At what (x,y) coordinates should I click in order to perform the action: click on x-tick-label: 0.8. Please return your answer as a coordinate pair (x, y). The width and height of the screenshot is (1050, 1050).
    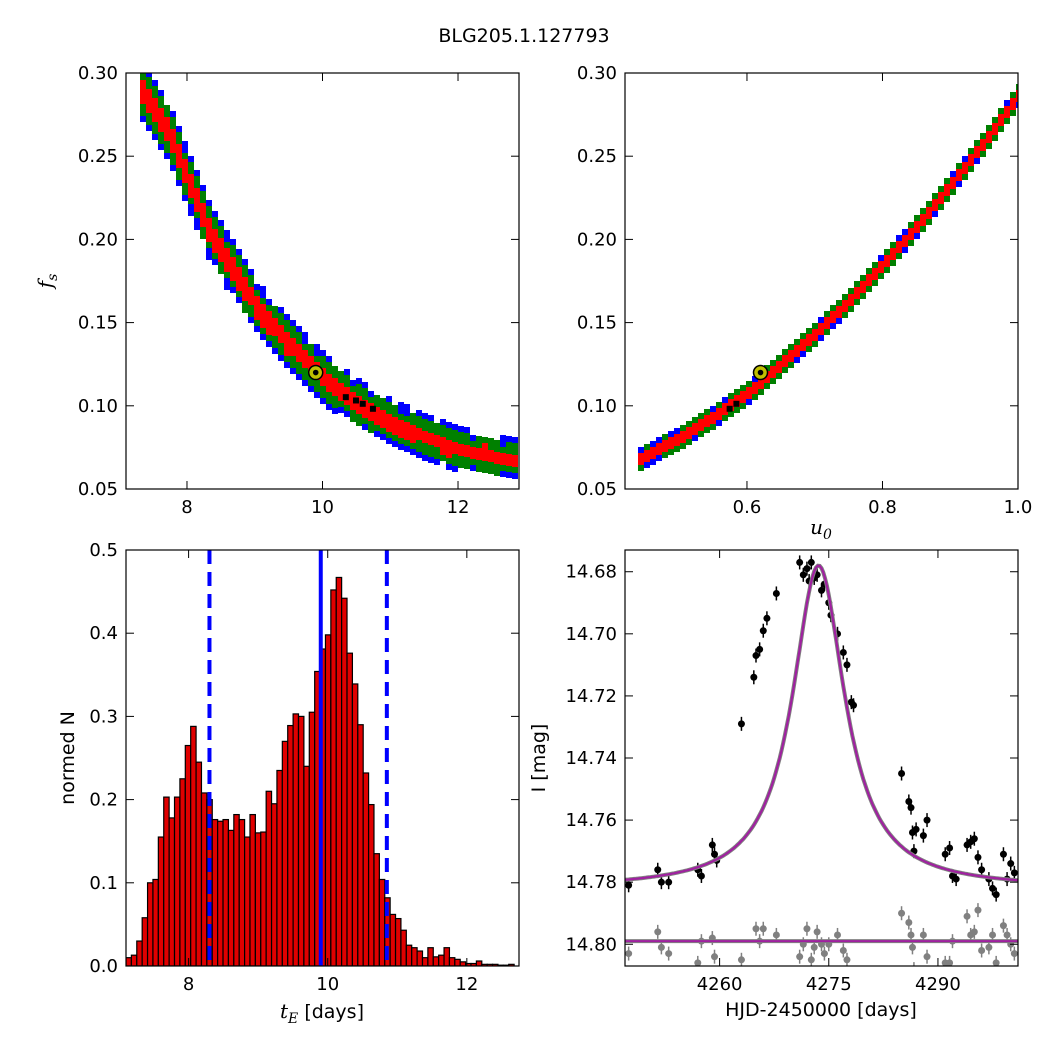
    Looking at the image, I should click on (882, 507).